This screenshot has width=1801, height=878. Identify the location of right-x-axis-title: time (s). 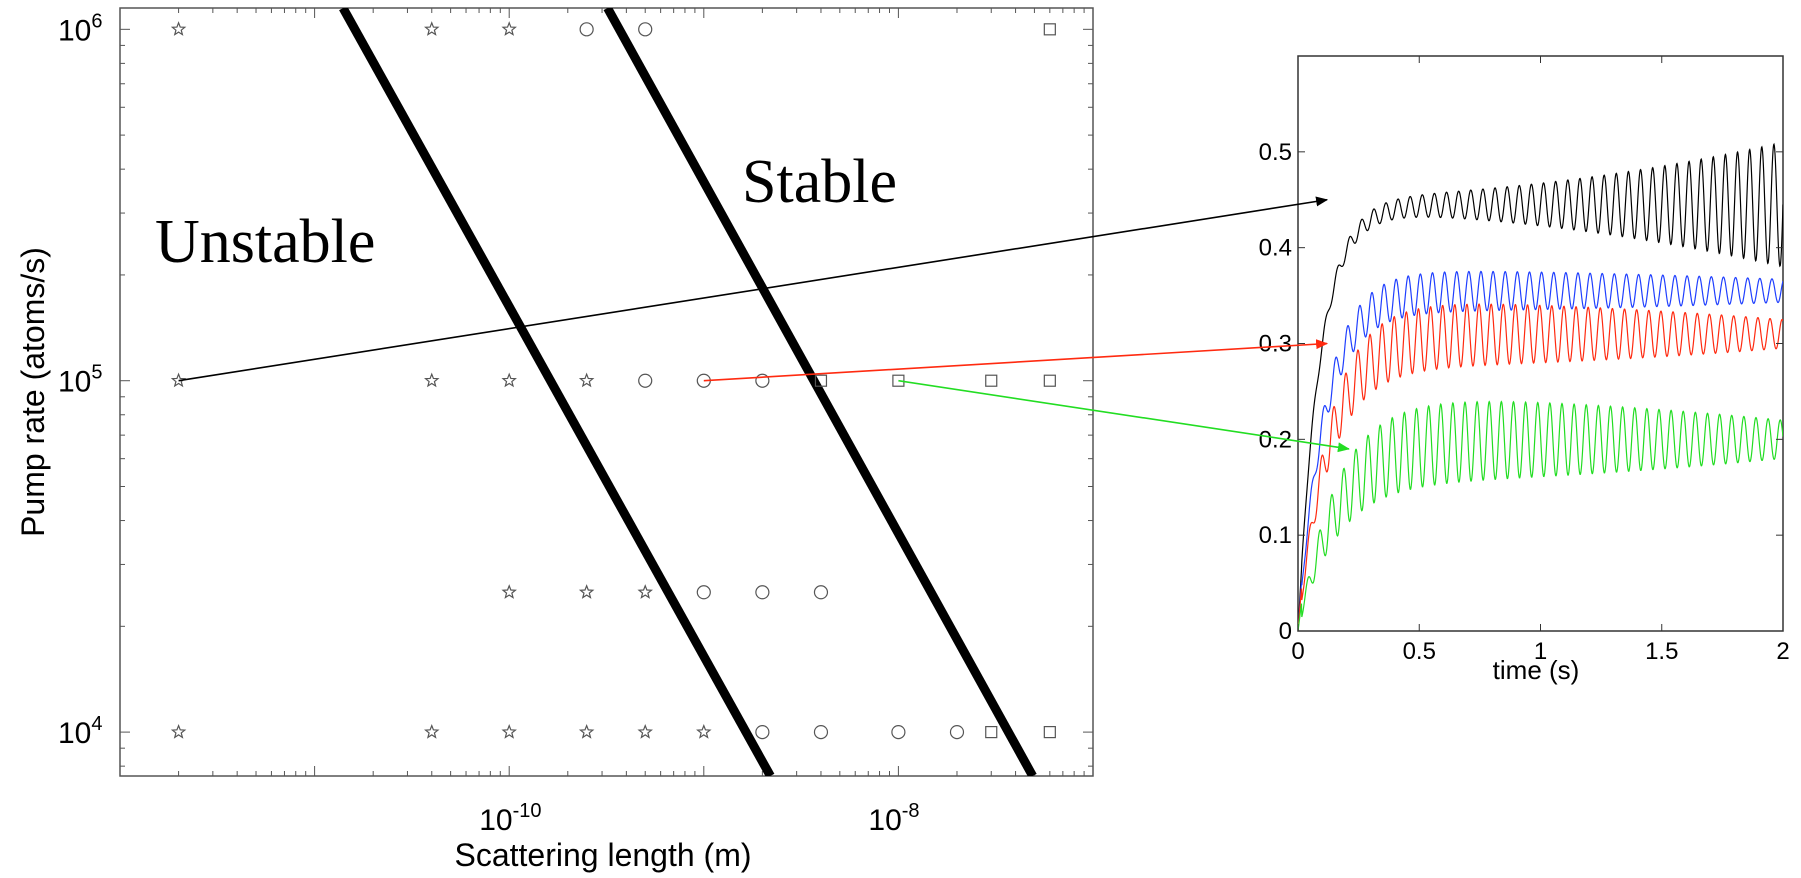
(1536, 670).